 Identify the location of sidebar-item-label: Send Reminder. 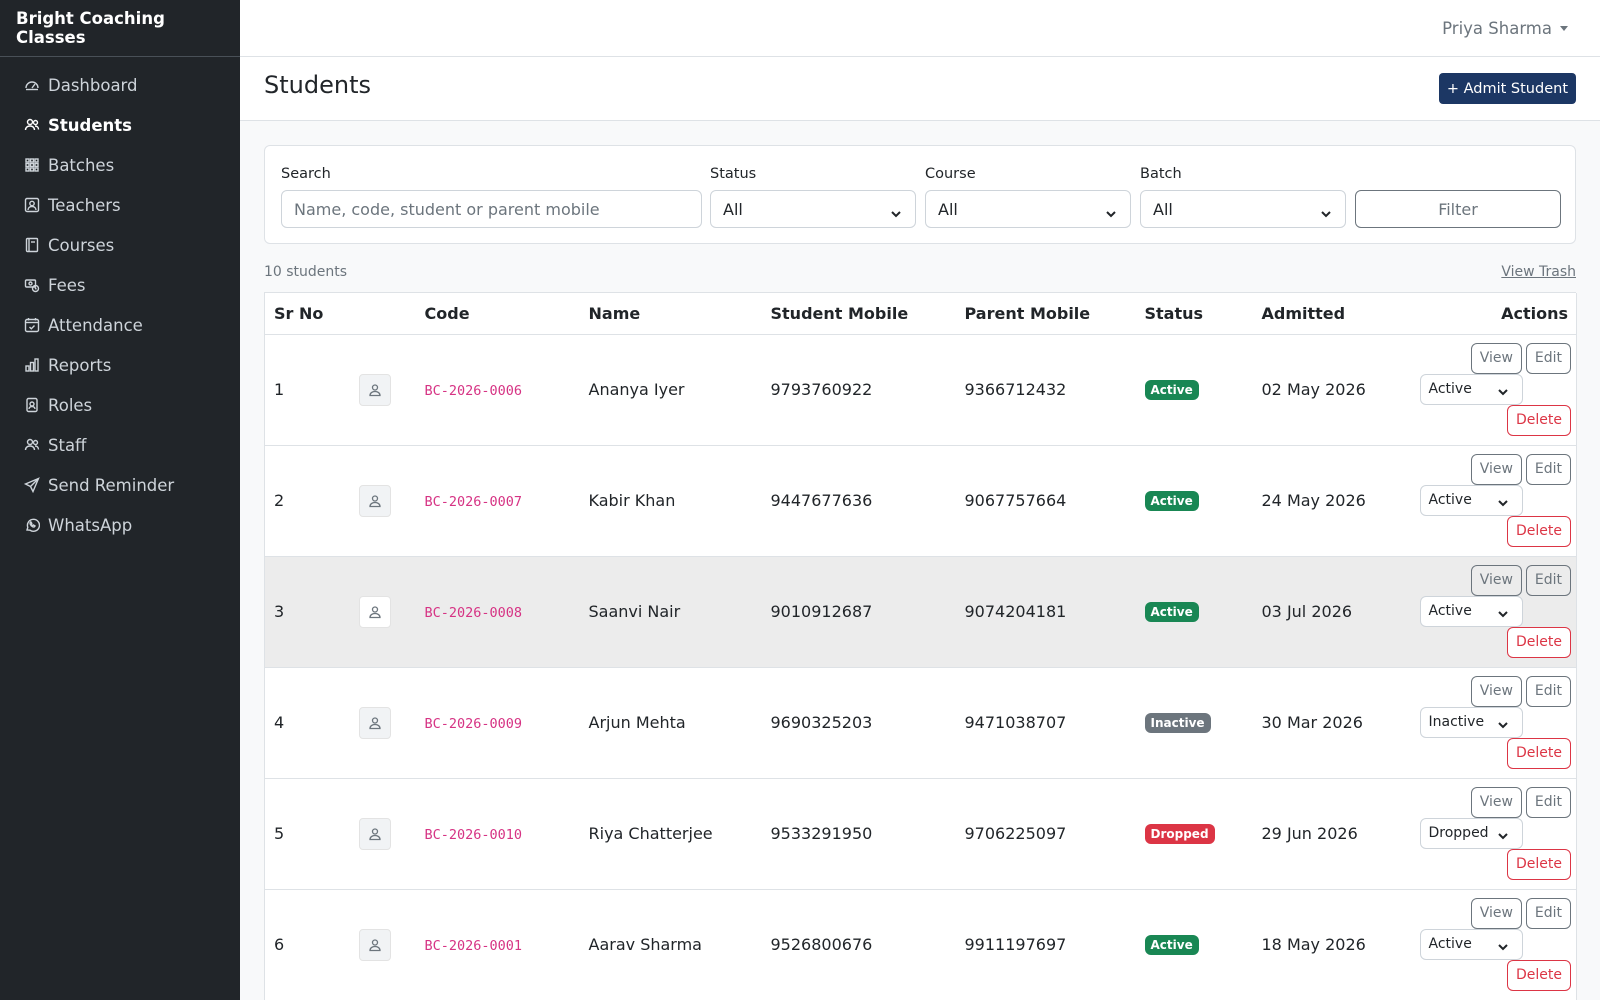
(111, 485).